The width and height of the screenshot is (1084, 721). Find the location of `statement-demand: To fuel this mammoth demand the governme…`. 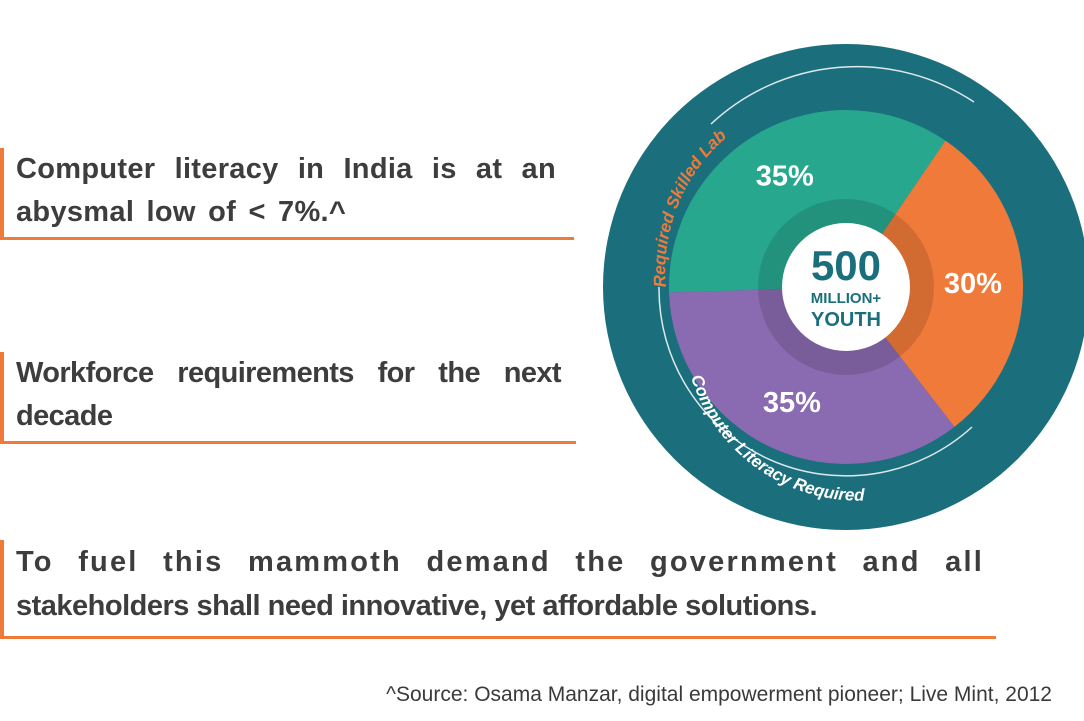

statement-demand: To fuel this mammoth demand the governme… is located at coordinates (498, 589).